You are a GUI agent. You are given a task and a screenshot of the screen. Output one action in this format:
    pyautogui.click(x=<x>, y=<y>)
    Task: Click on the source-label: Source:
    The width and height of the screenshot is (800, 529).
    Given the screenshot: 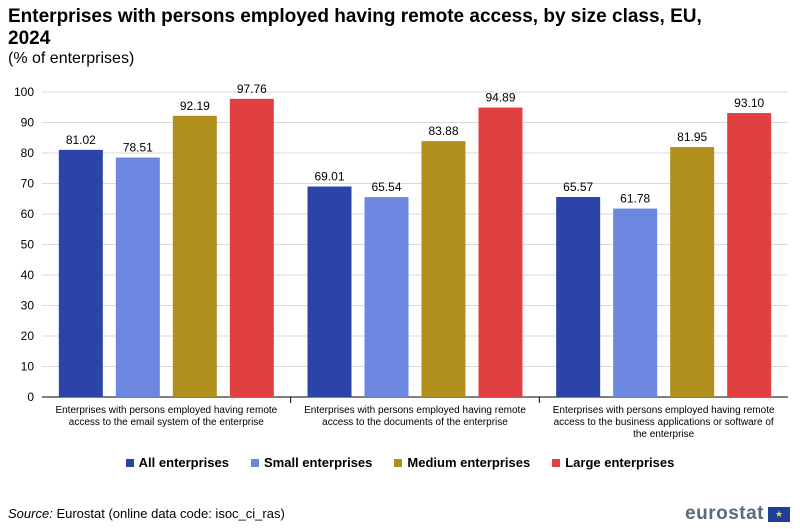 What is the action you would take?
    pyautogui.click(x=30, y=513)
    